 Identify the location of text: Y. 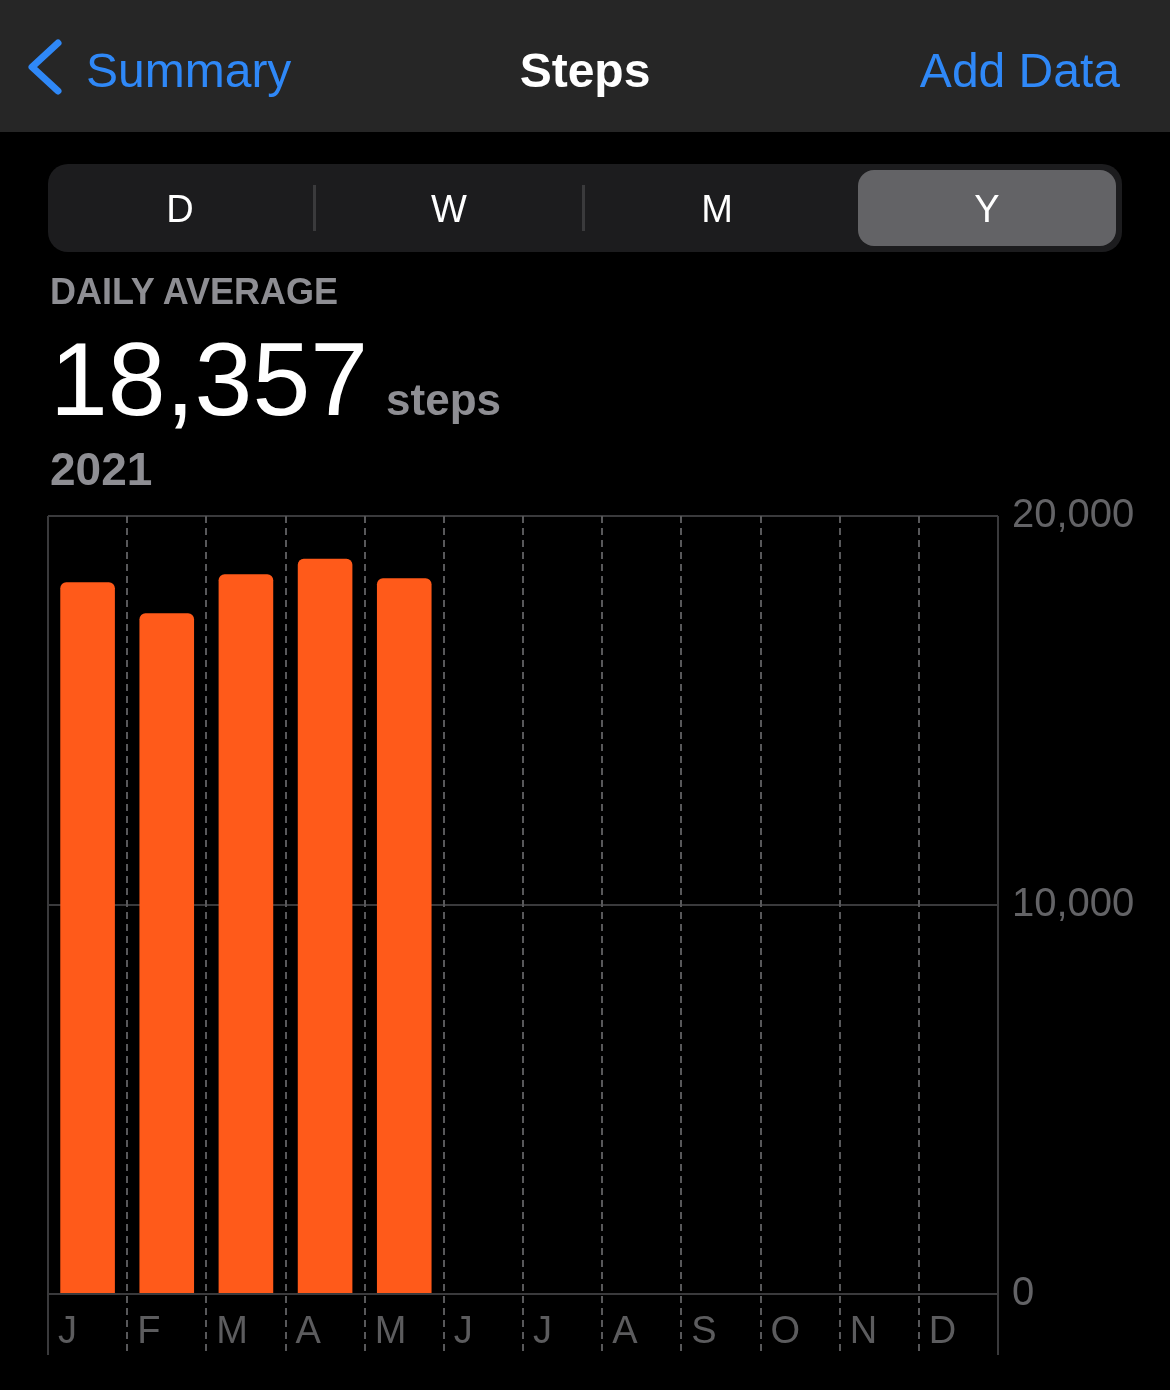
(987, 209).